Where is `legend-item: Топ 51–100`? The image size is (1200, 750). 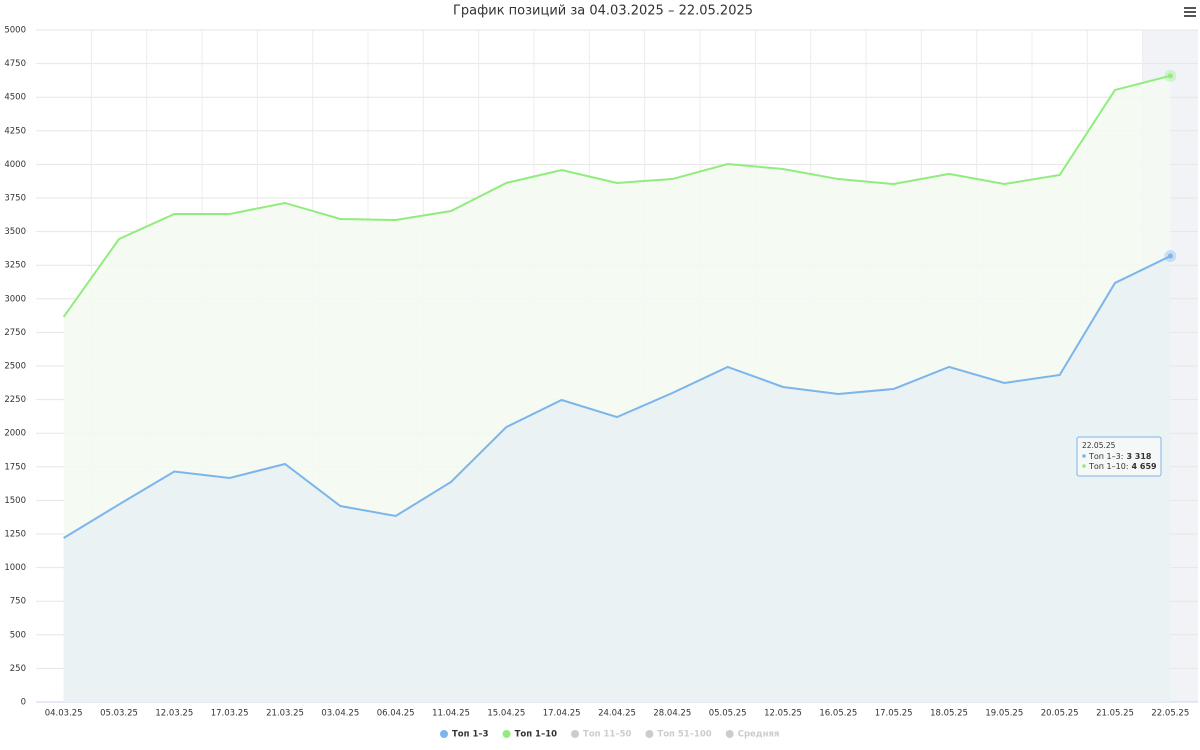 legend-item: Топ 51–100 is located at coordinates (678, 735).